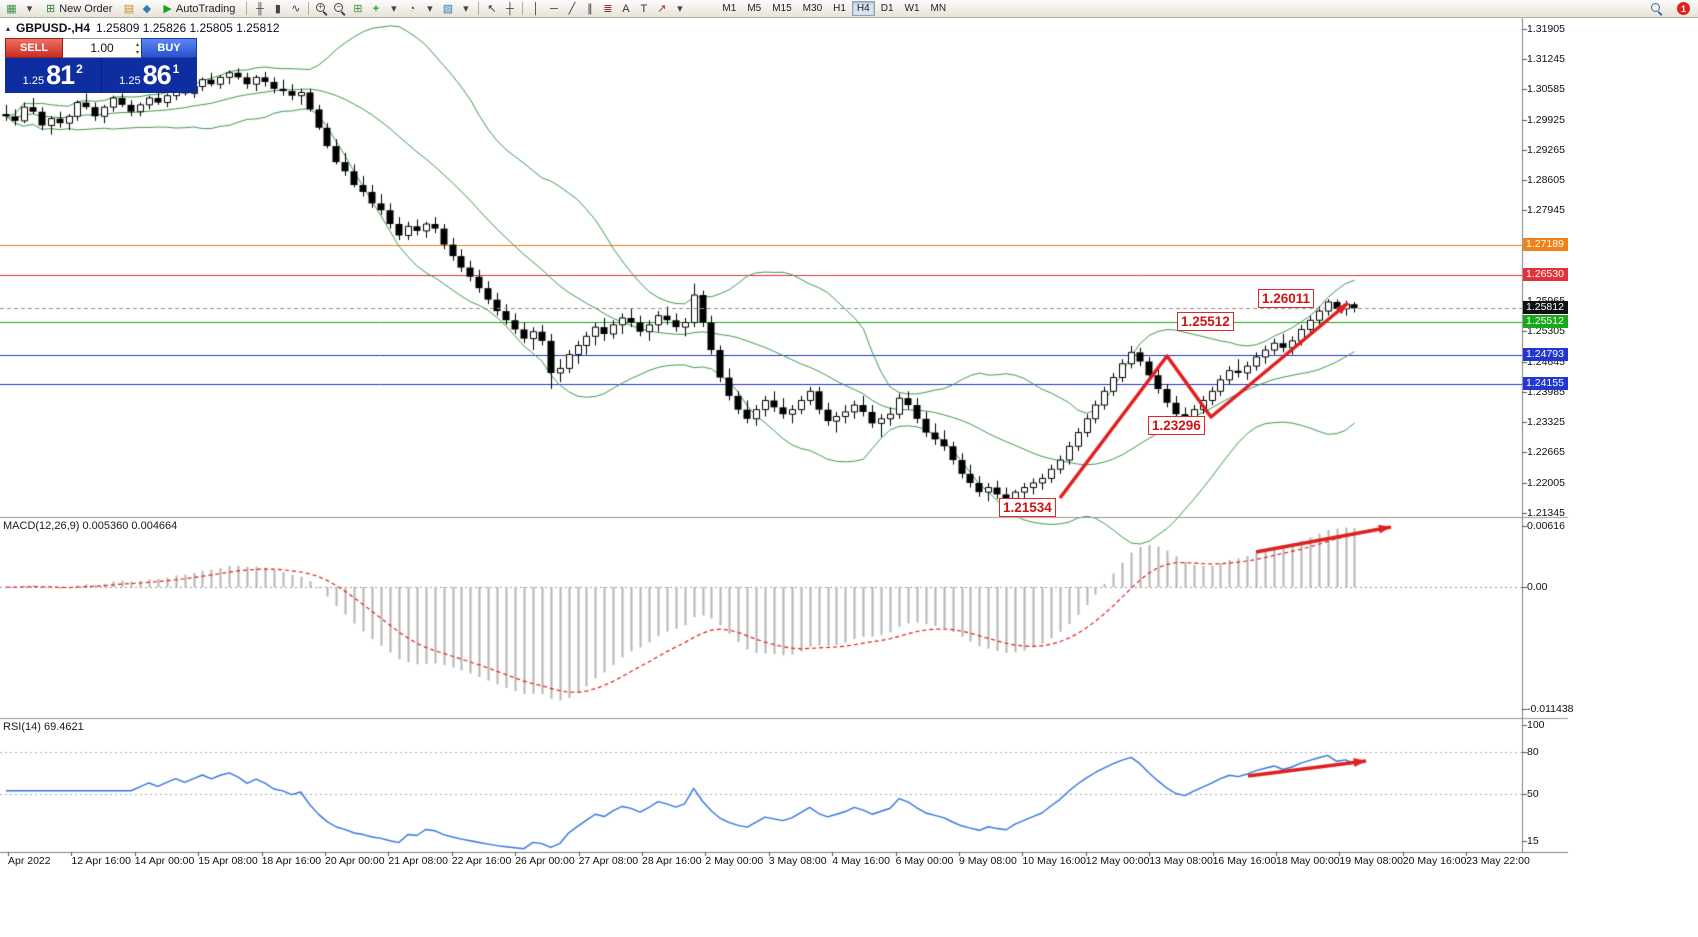 Image resolution: width=1698 pixels, height=937 pixels. I want to click on toolbar-separator, so click(523, 8).